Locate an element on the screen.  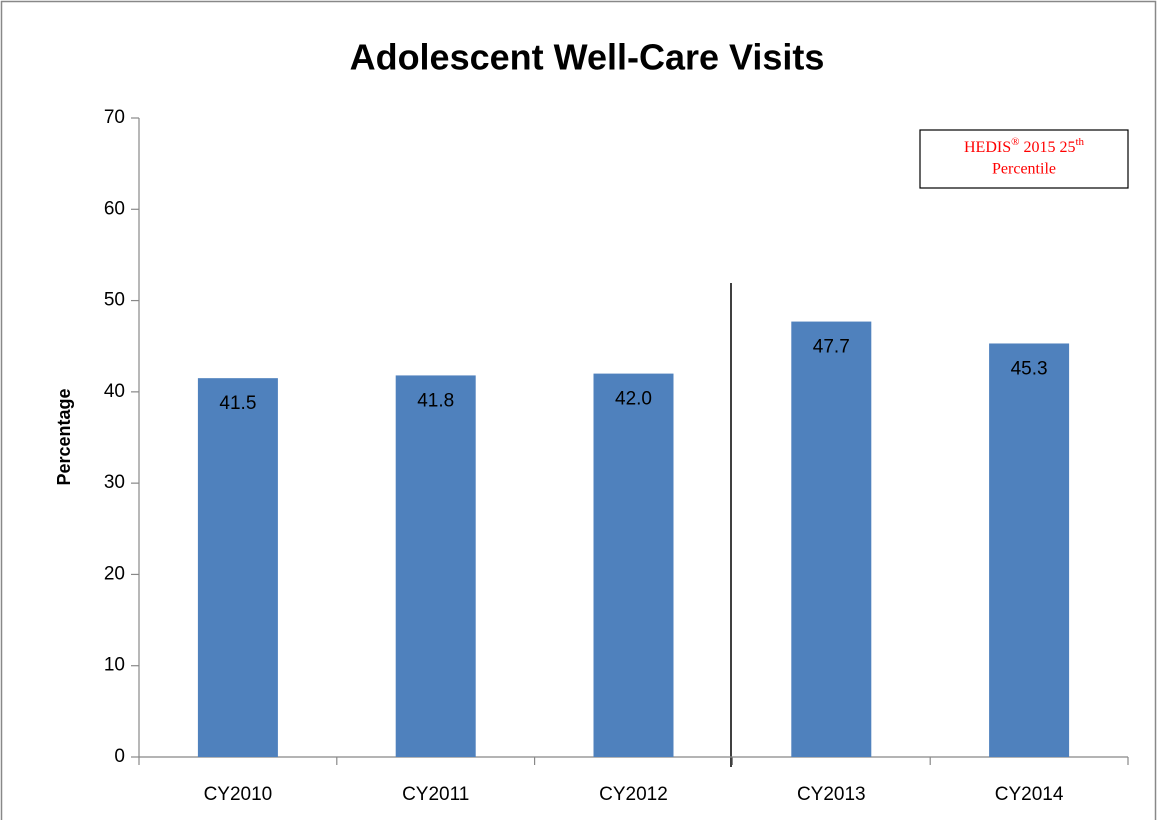
data-label: 47.7 is located at coordinates (831, 347).